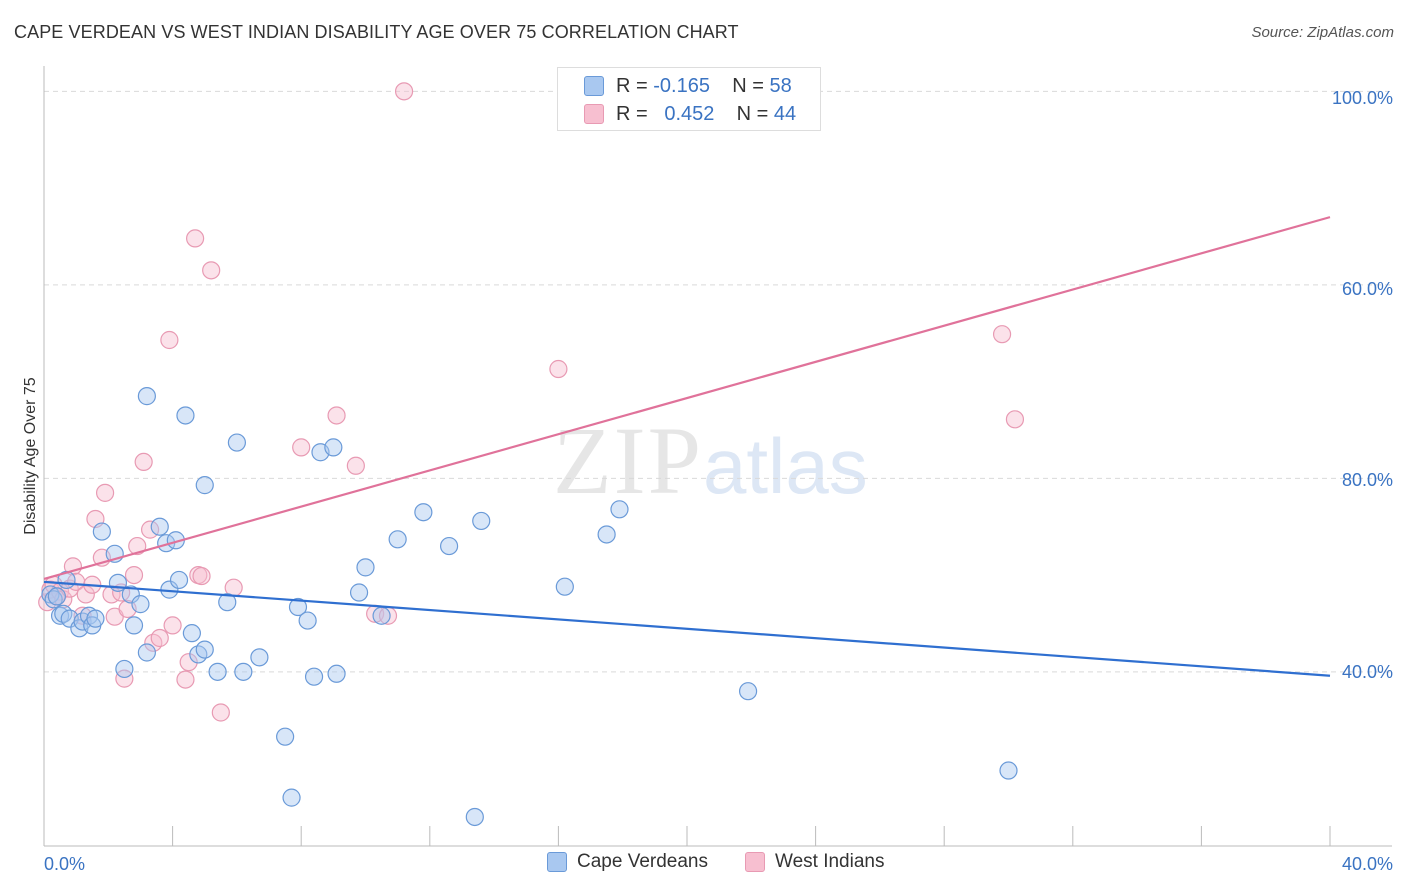 The height and width of the screenshot is (892, 1406). I want to click on r-value: 0.452, so click(689, 113).